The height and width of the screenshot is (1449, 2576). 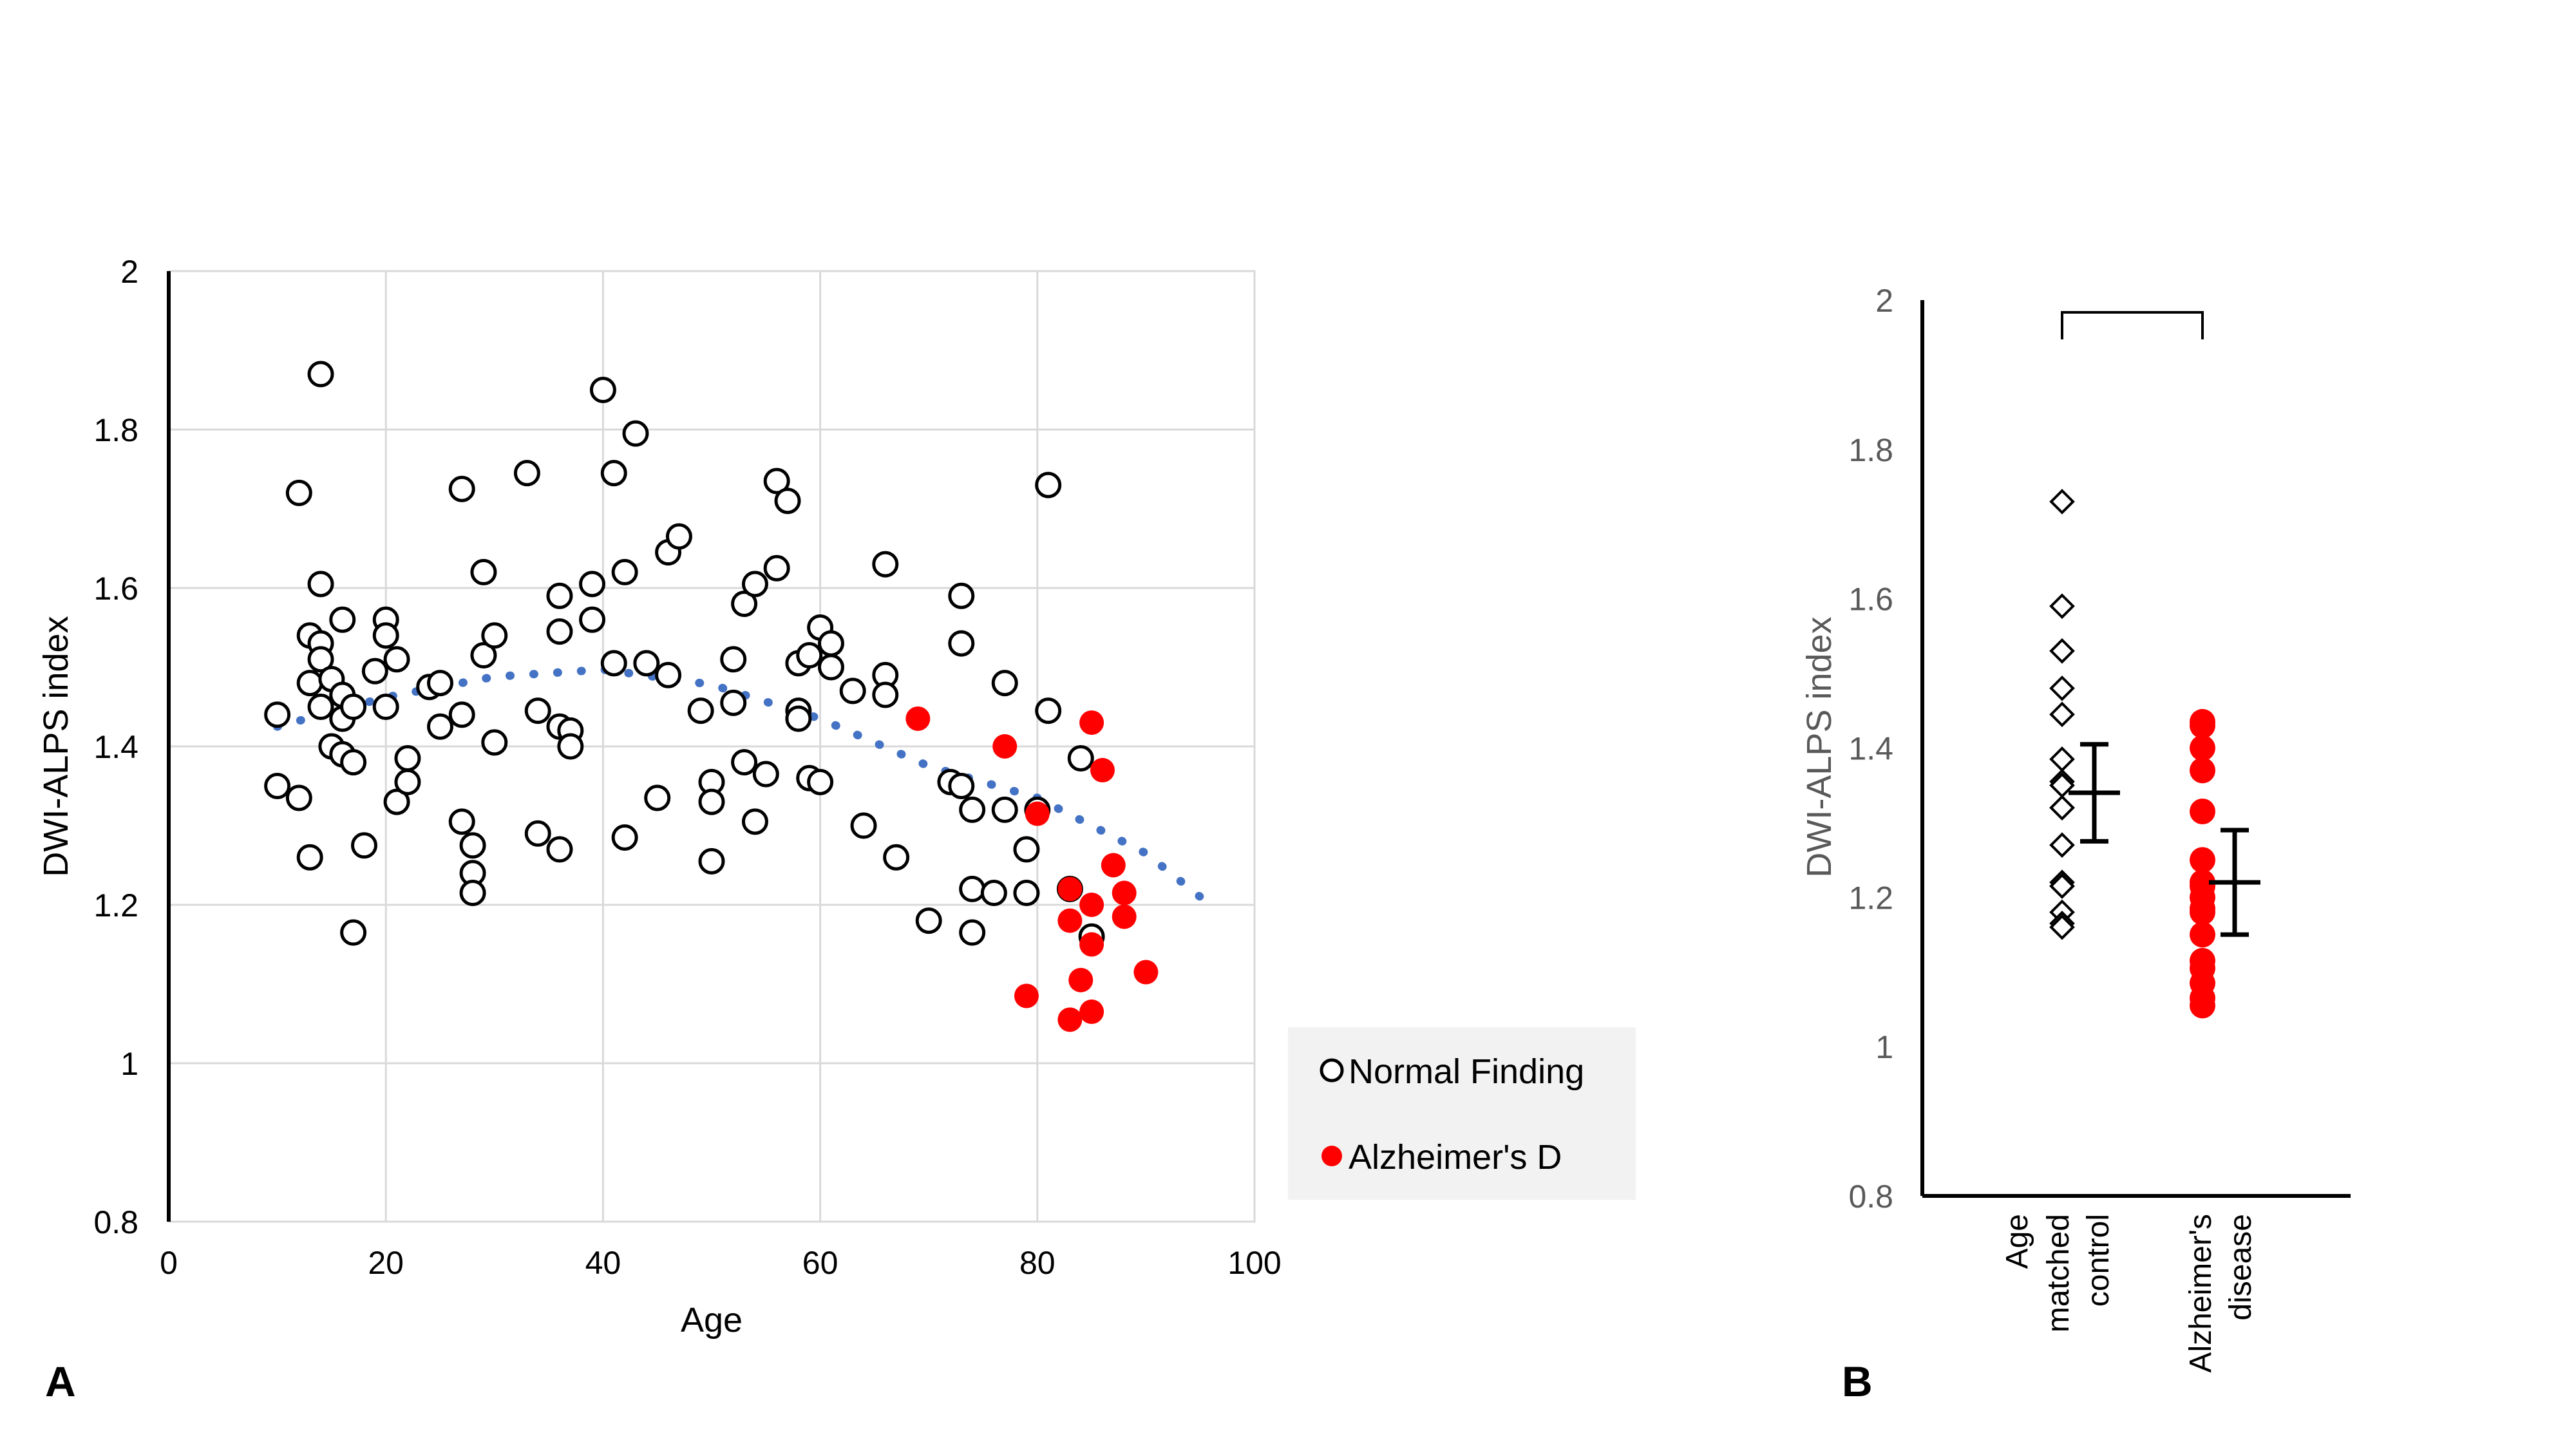 What do you see at coordinates (1870, 1197) in the screenshot?
I see `y-tick-label-b: 0.8` at bounding box center [1870, 1197].